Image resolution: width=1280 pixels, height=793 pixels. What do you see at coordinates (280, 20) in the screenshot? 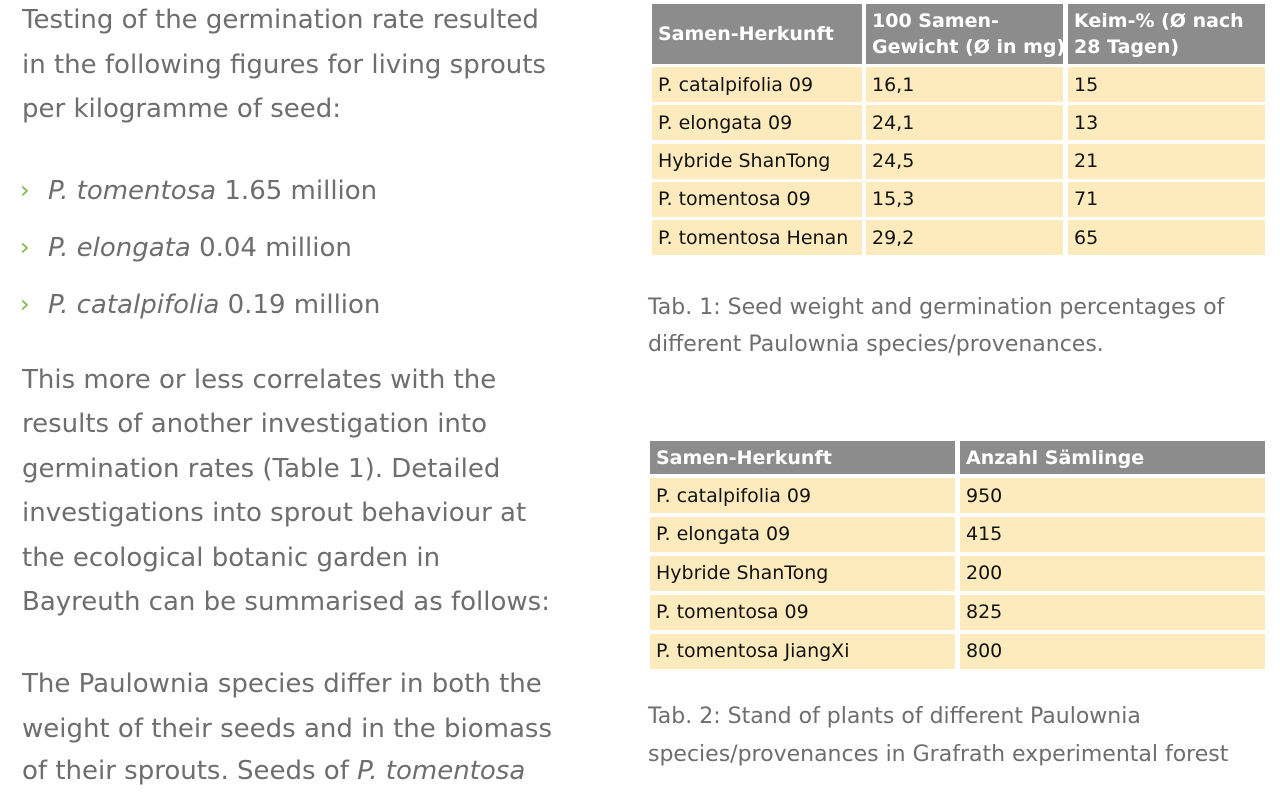
I see `text-line: Testing of the germination rate resulted` at bounding box center [280, 20].